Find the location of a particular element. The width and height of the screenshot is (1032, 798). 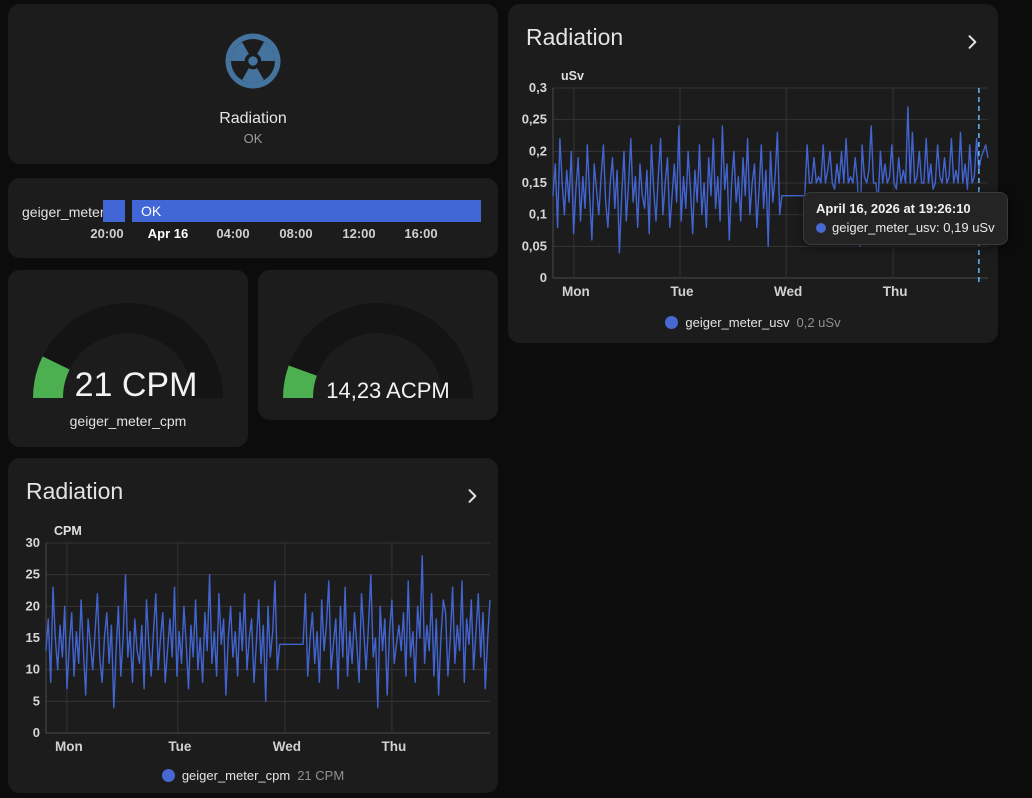

svg-text: 25 is located at coordinates (33, 574).